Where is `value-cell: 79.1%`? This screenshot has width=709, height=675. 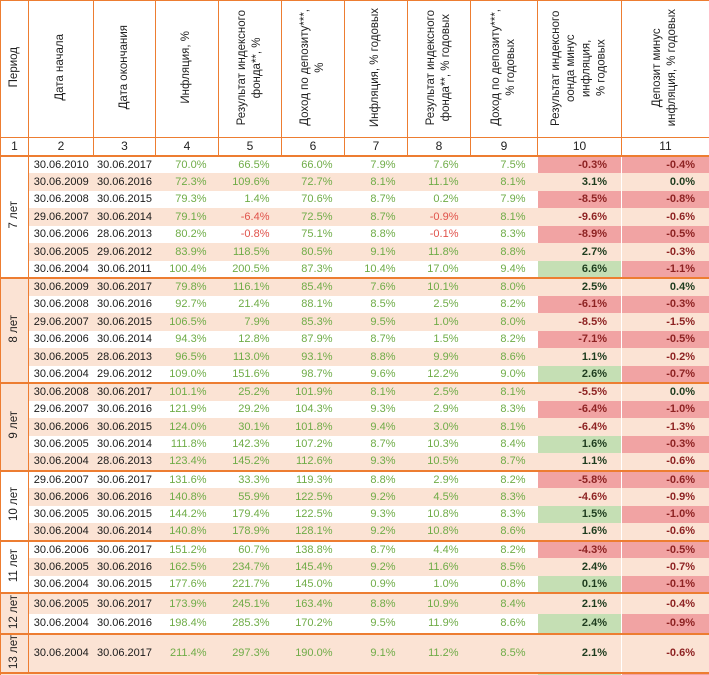 value-cell: 79.1% is located at coordinates (187, 217).